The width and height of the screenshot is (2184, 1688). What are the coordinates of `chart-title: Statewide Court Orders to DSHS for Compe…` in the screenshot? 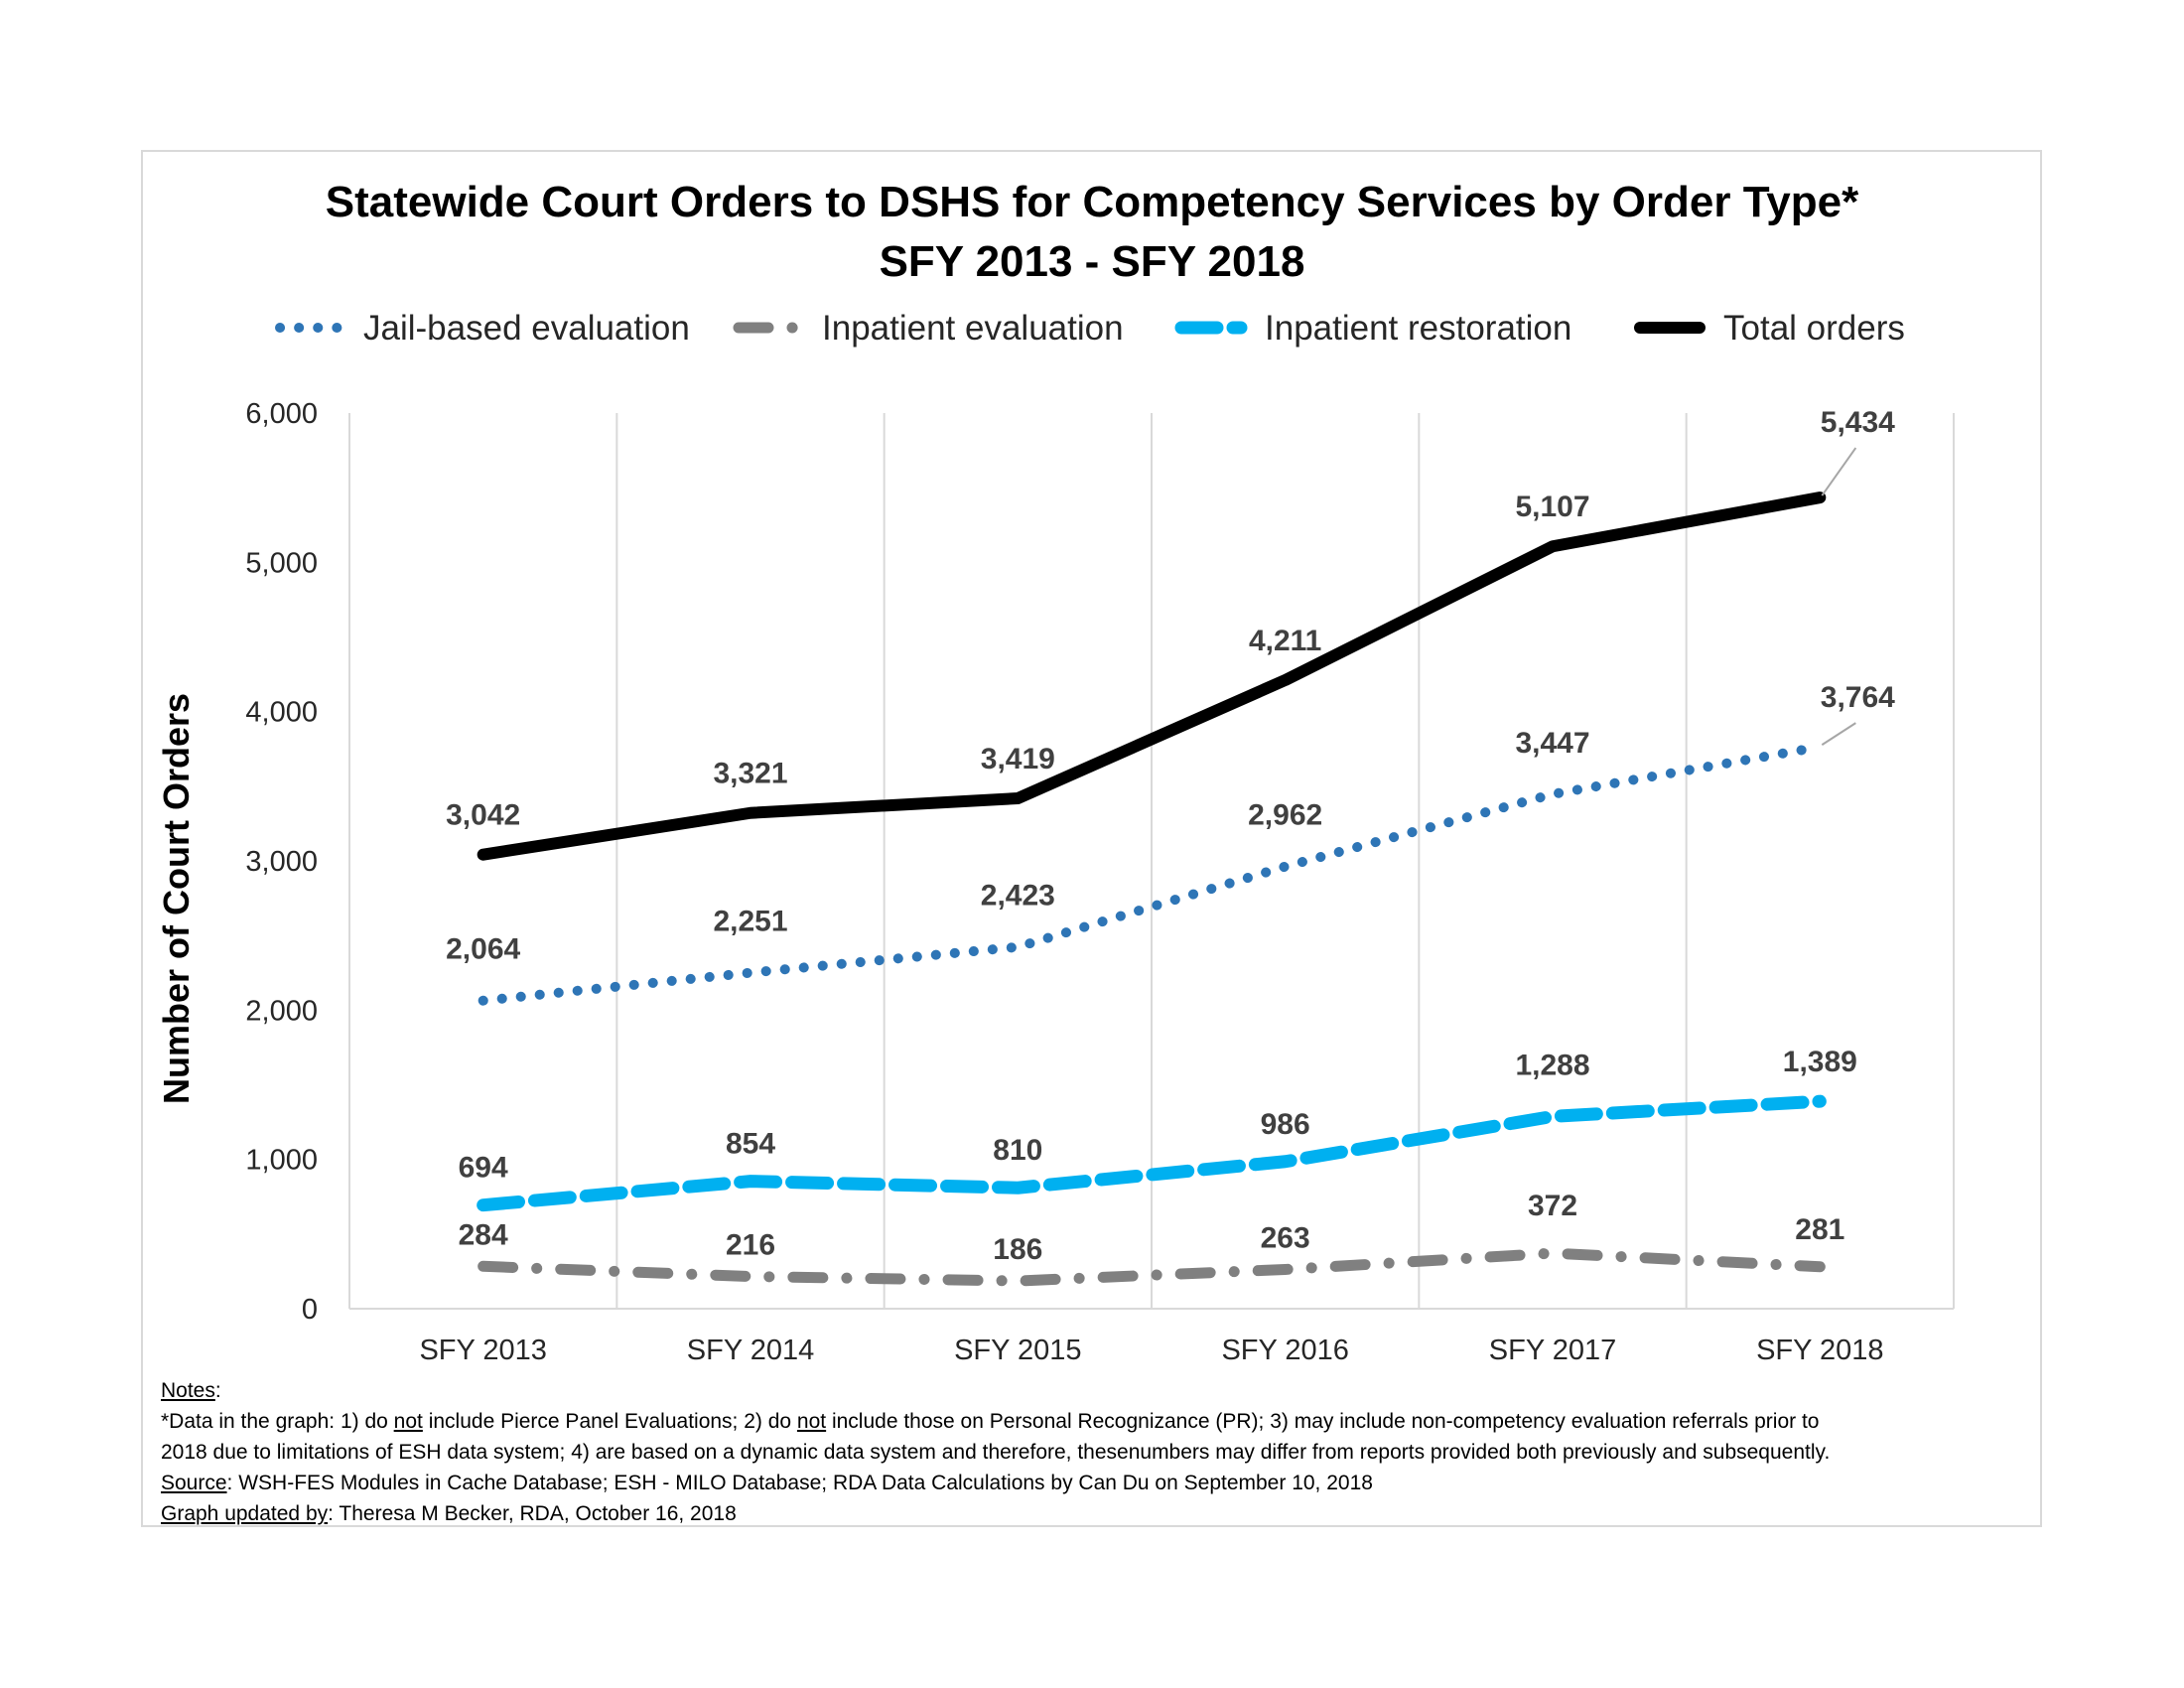 It's located at (1092, 202).